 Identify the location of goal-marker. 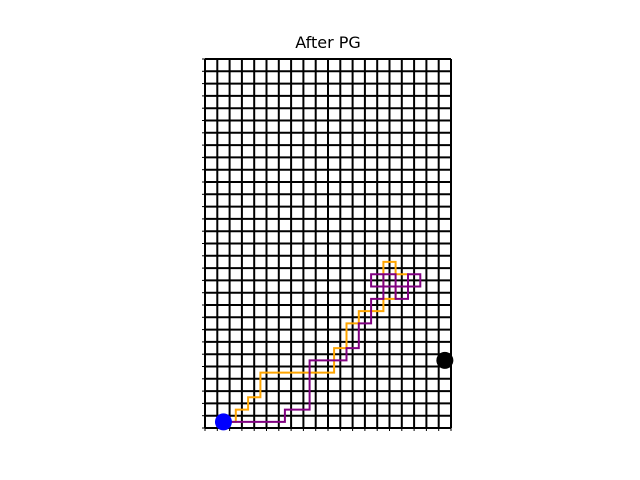
(445, 360).